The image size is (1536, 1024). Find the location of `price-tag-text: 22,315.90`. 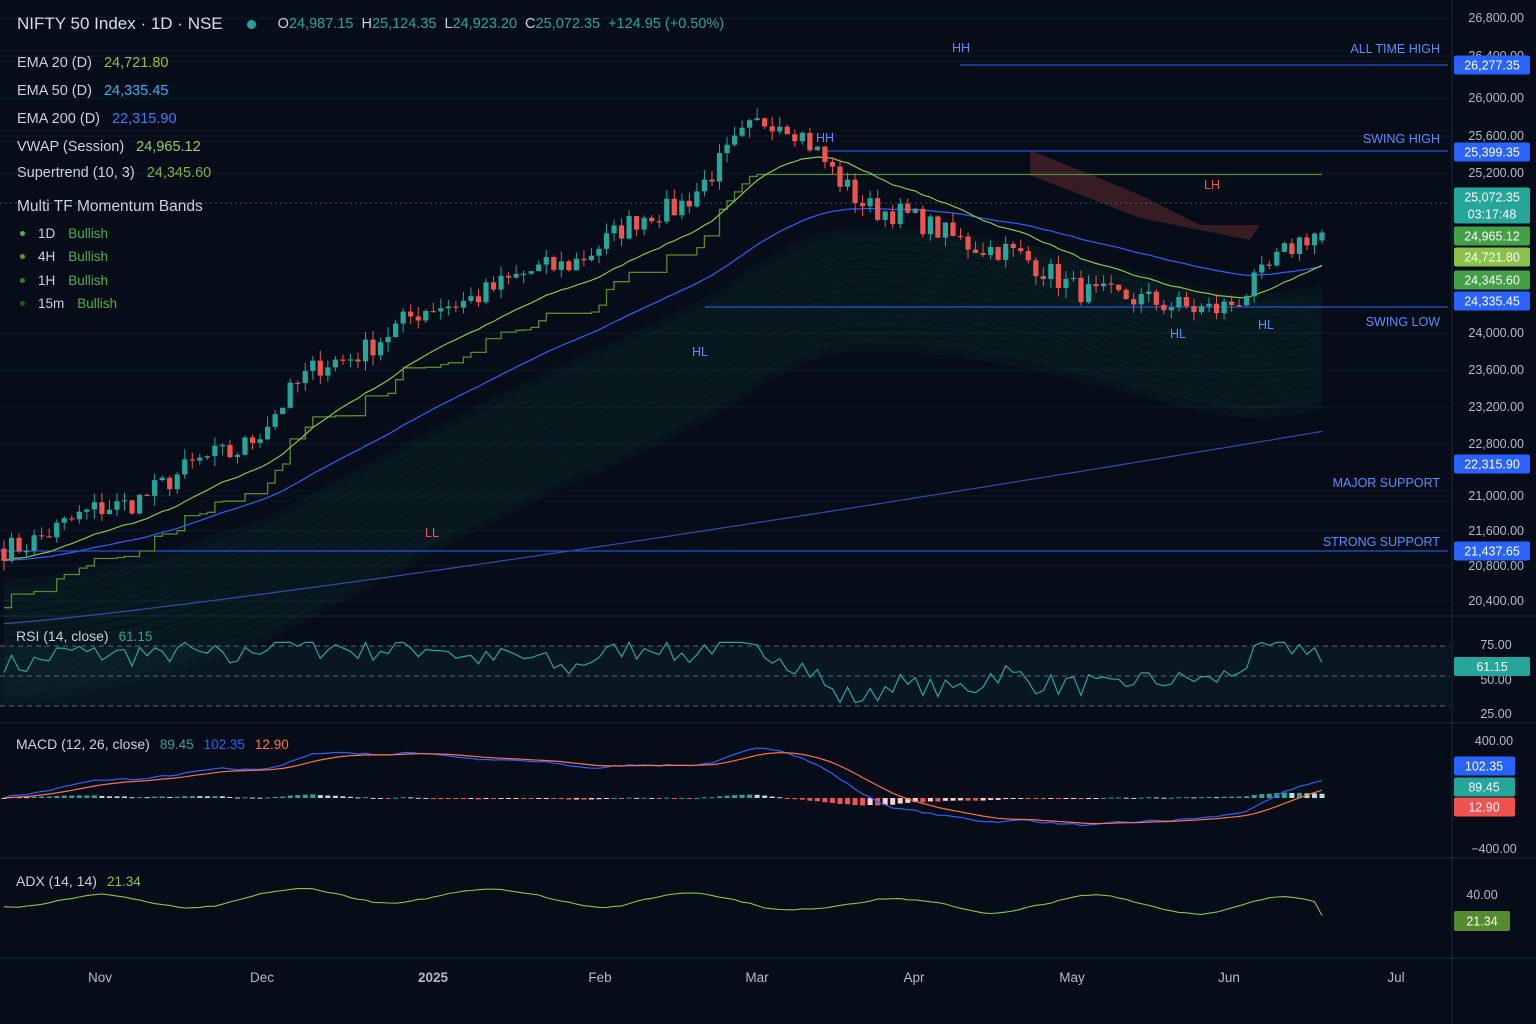

price-tag-text: 22,315.90 is located at coordinates (1492, 465).